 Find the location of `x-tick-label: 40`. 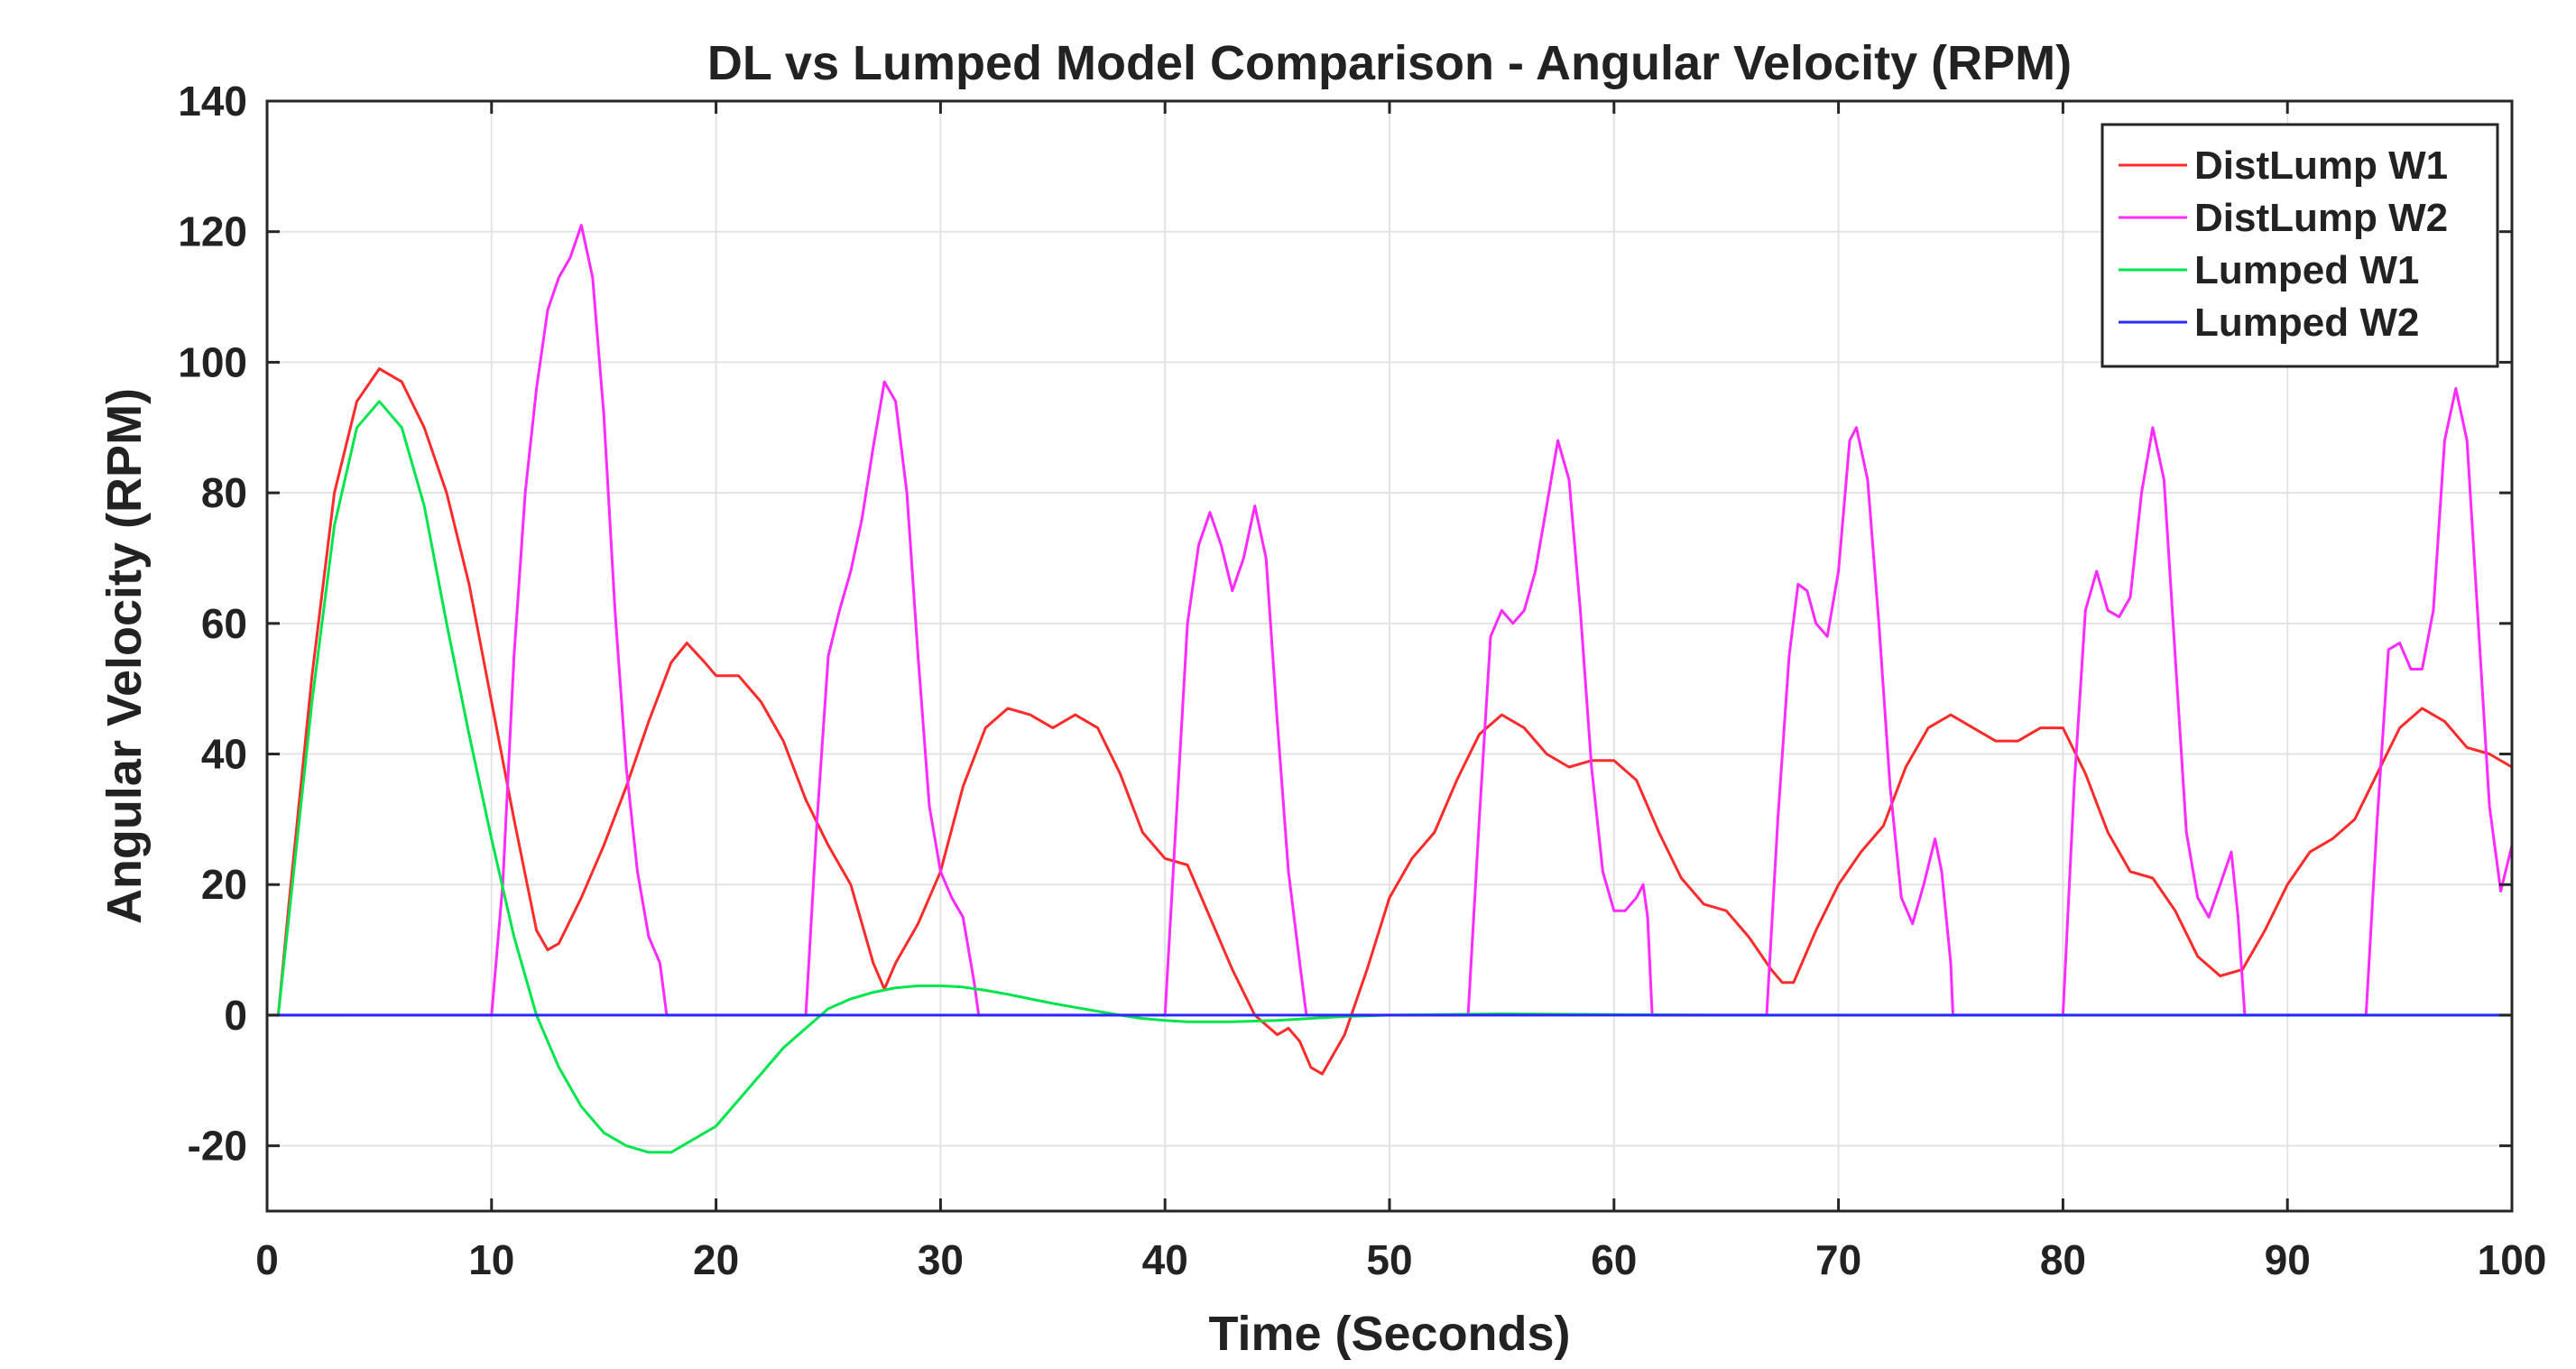

x-tick-label: 40 is located at coordinates (1165, 1259).